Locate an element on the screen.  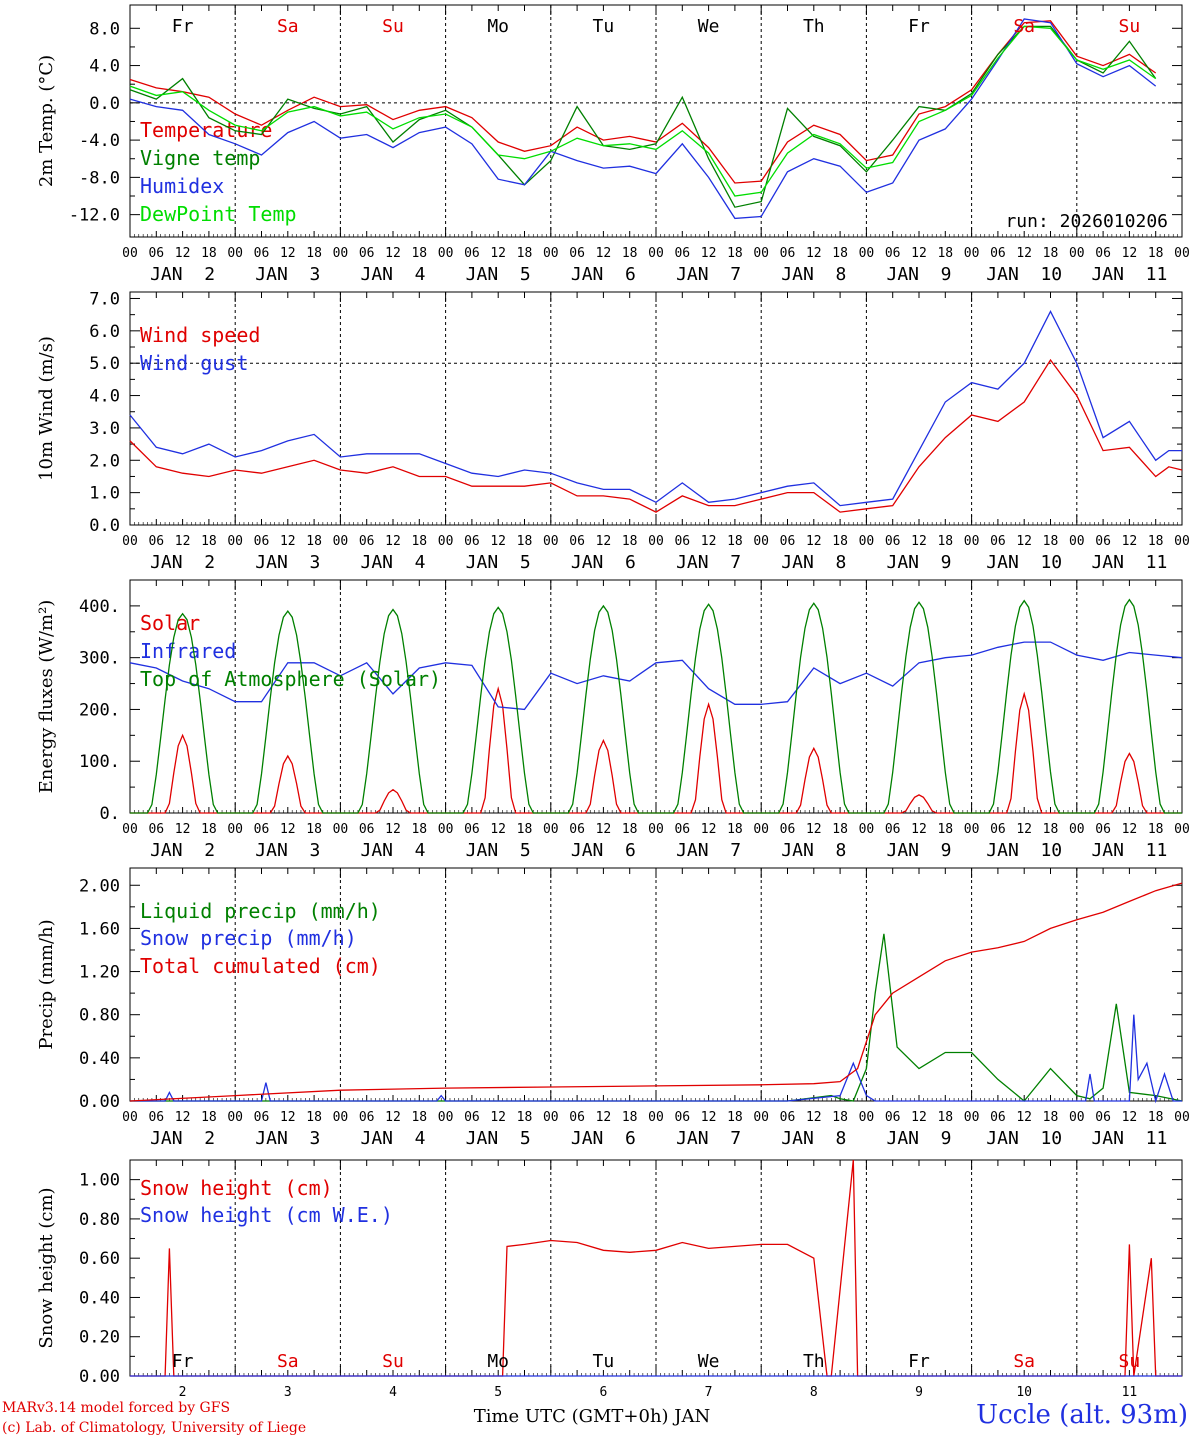
day-number-label: 10 is located at coordinates (1024, 1392).